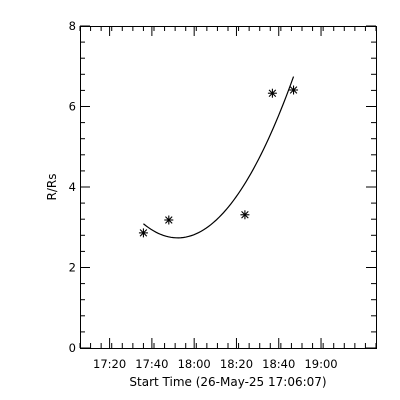 This screenshot has height=400, width=400. What do you see at coordinates (72, 187) in the screenshot?
I see `y-tick-label: 4` at bounding box center [72, 187].